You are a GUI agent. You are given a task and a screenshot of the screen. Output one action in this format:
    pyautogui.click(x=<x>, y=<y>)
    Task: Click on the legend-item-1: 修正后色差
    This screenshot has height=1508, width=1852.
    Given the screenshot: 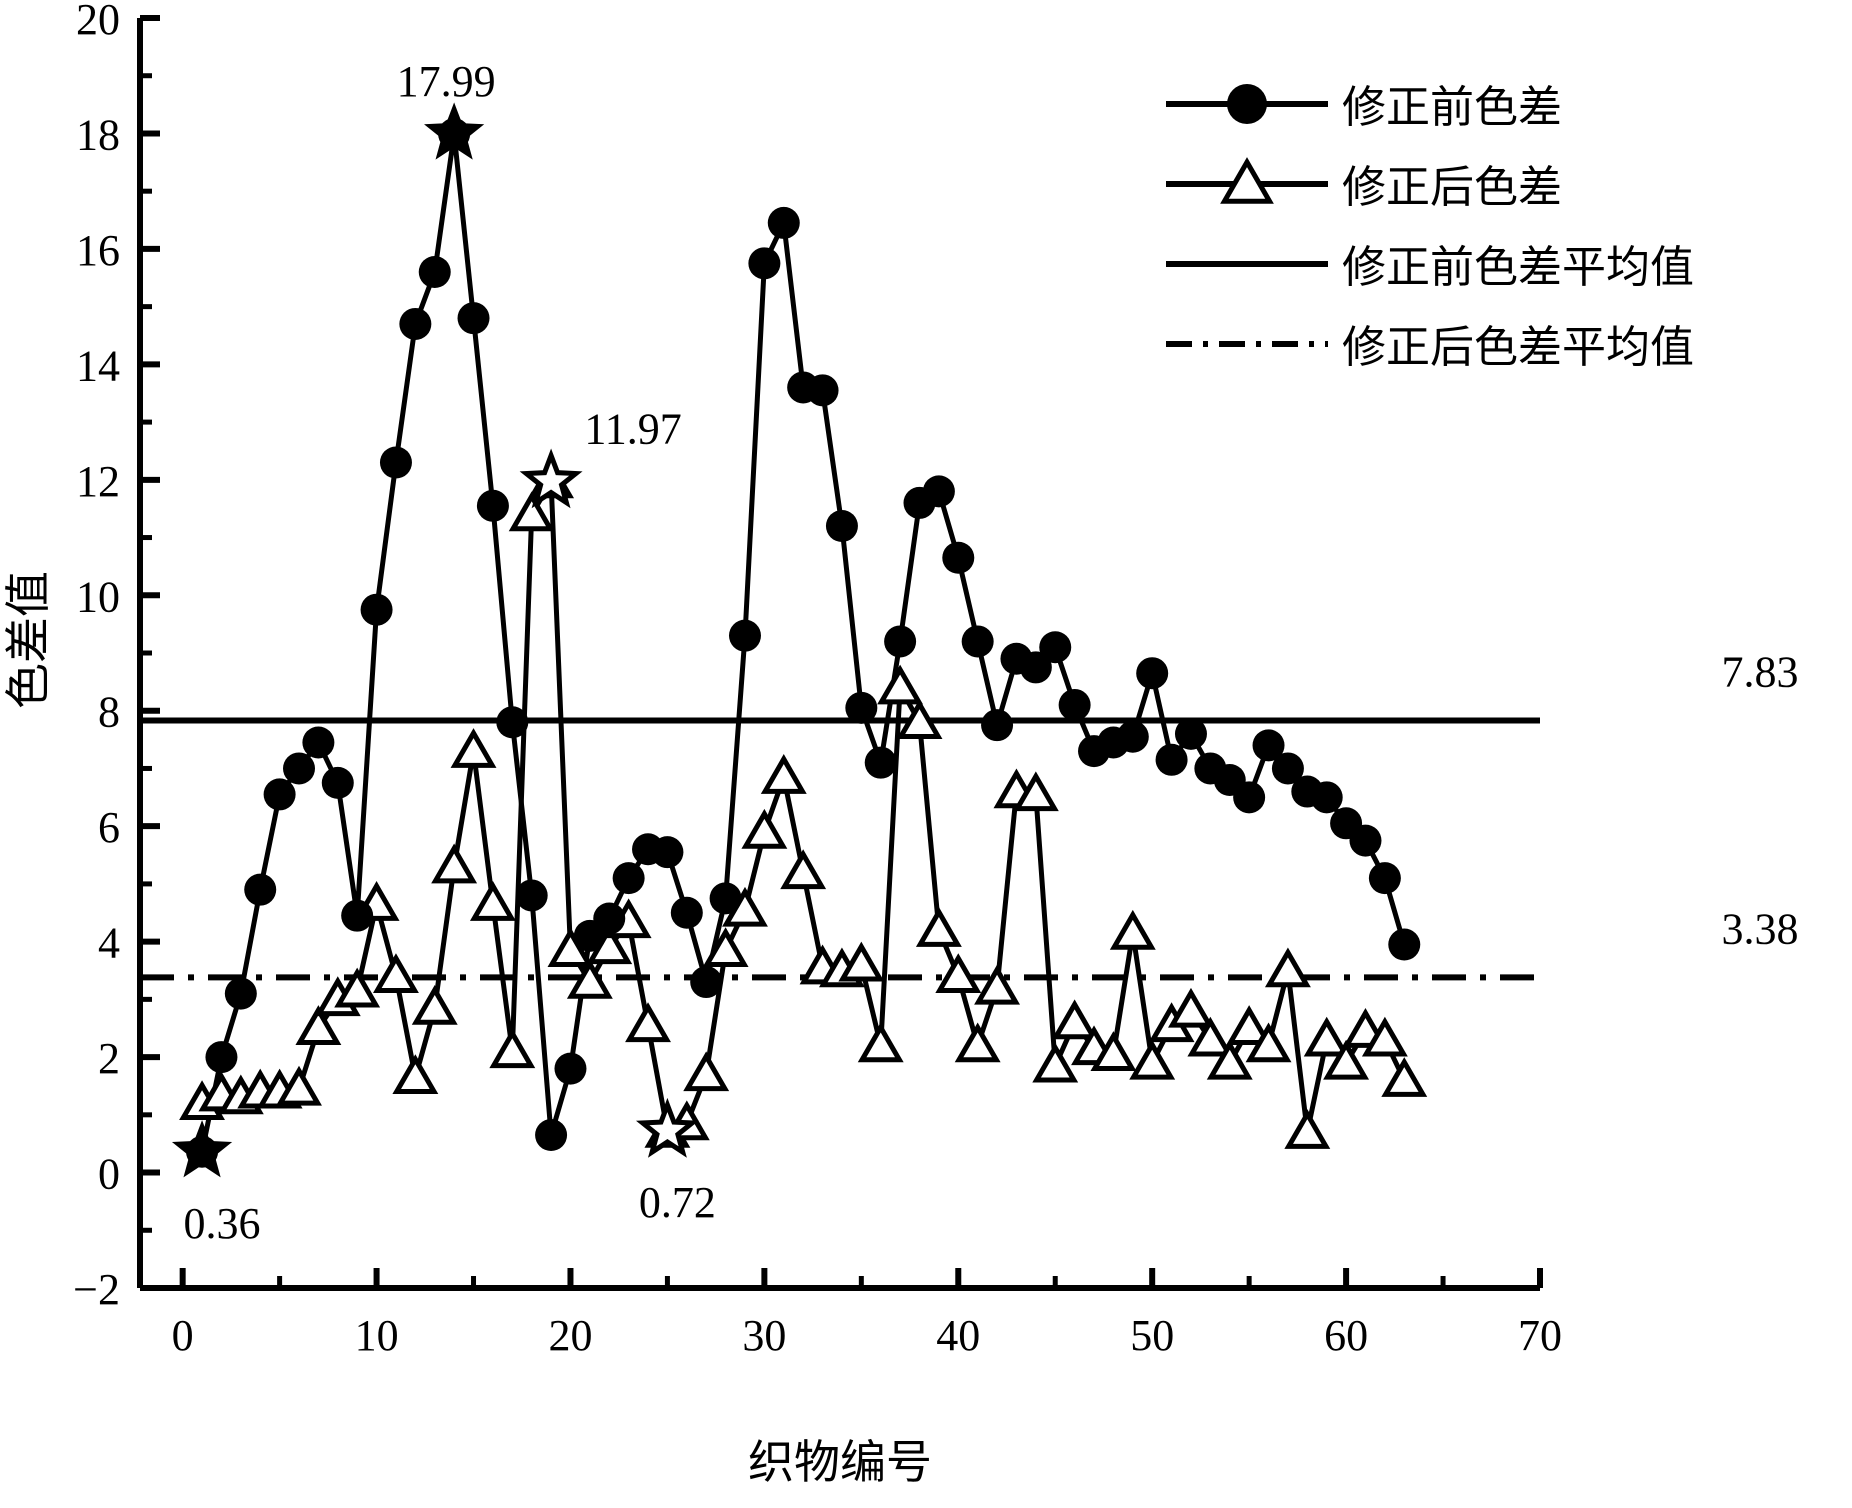 What is the action you would take?
    pyautogui.click(x=1364, y=185)
    